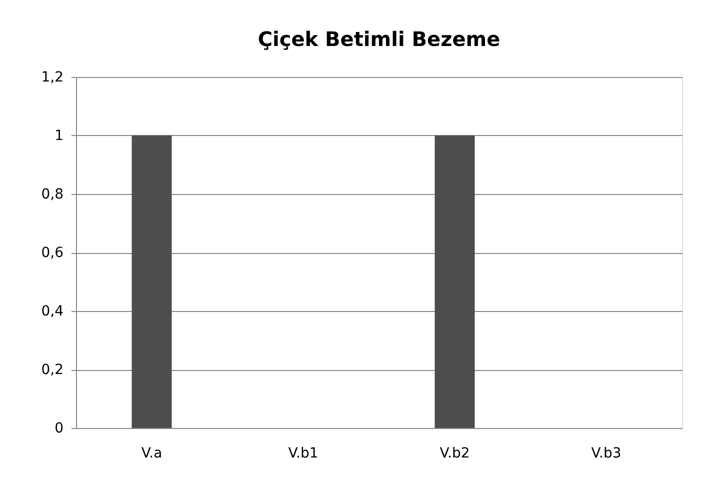  Describe the element at coordinates (52, 312) in the screenshot. I see `y-tick-label: 0,4` at that location.